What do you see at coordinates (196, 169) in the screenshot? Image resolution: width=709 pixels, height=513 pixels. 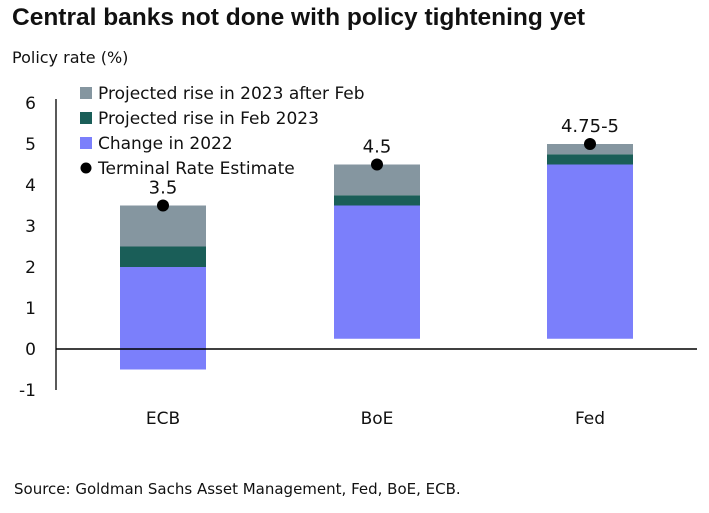 I see `legend-label: Terminal Rate Estimate` at bounding box center [196, 169].